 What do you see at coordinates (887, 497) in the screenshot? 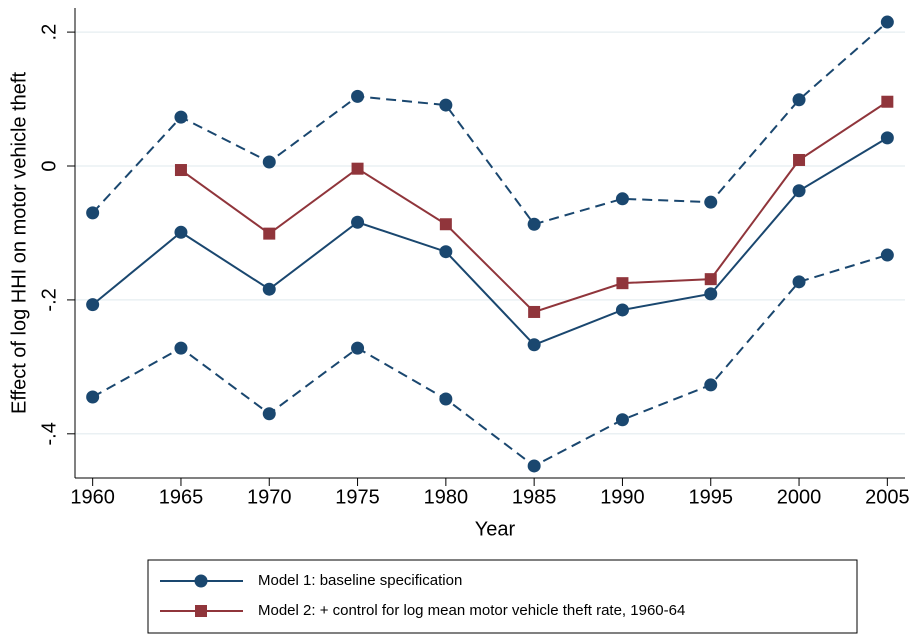
I see `x-tick-label: 2005` at bounding box center [887, 497].